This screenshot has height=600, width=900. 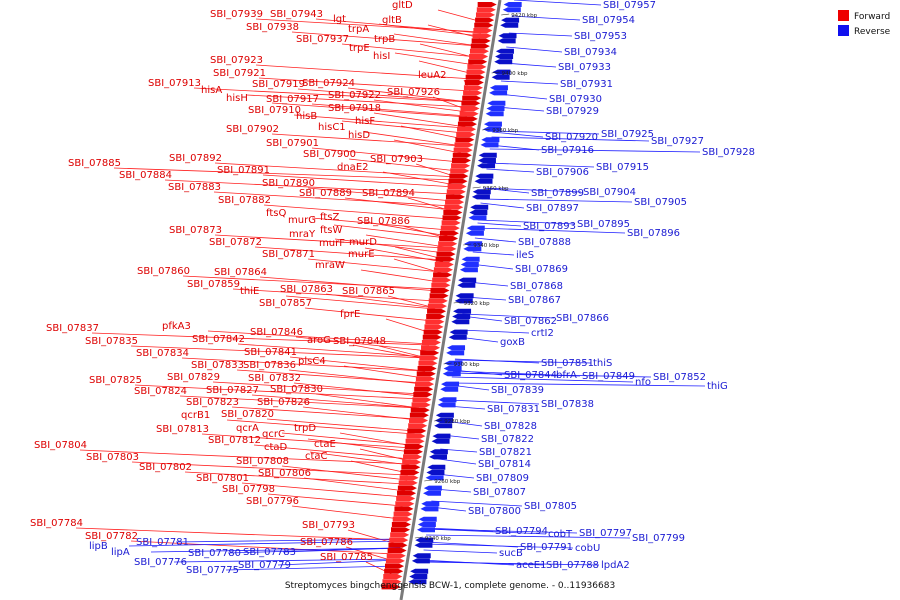 I want to click on forward-gene-label: SBI_07901, so click(x=292, y=143).